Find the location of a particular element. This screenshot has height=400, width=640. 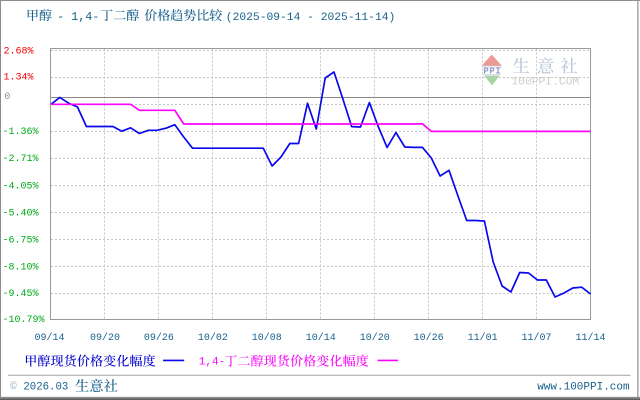

svg-text: 10/20 is located at coordinates (375, 338).